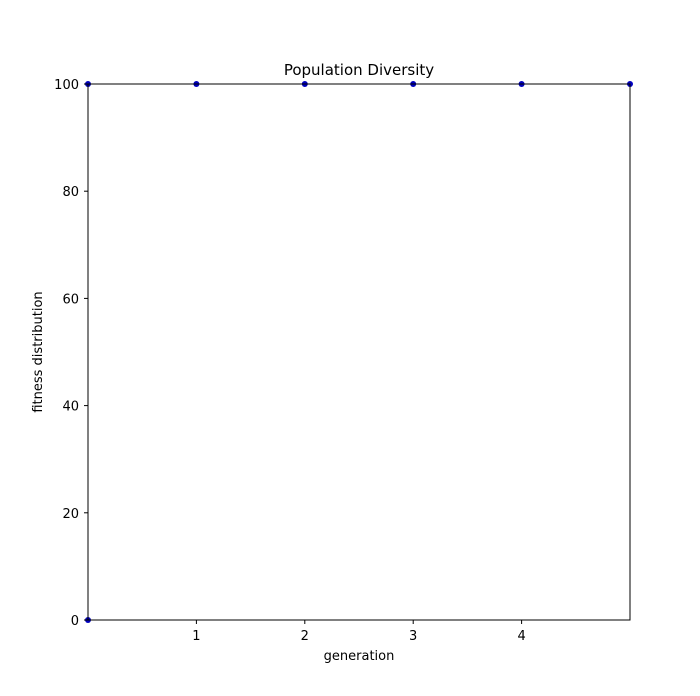 The height and width of the screenshot is (696, 700). What do you see at coordinates (305, 636) in the screenshot?
I see `x-tick-label: 2` at bounding box center [305, 636].